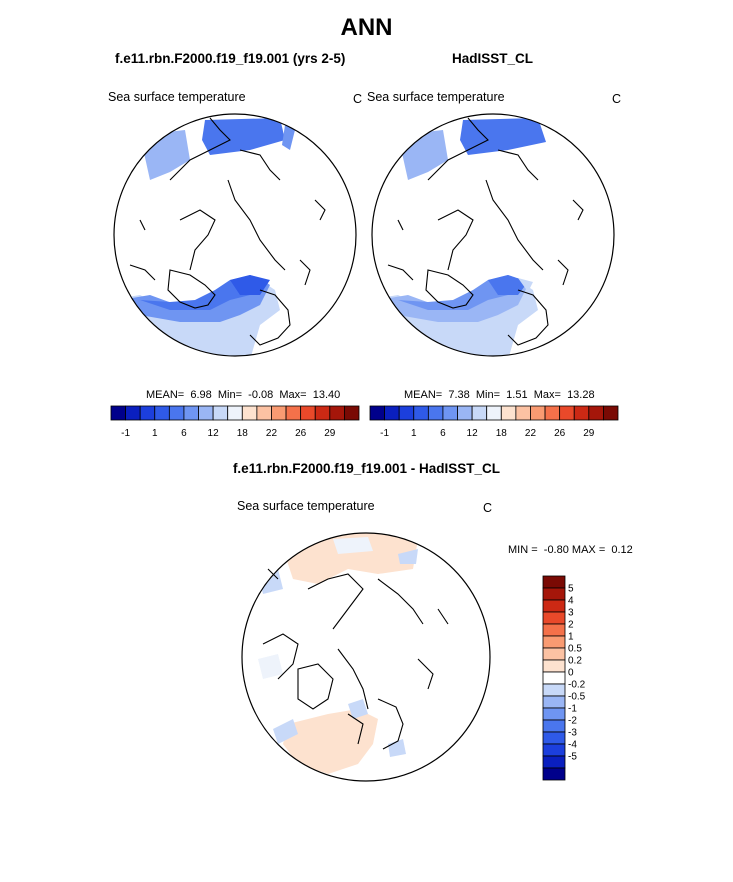  I want to click on map-diff-boundary, so click(366, 657).